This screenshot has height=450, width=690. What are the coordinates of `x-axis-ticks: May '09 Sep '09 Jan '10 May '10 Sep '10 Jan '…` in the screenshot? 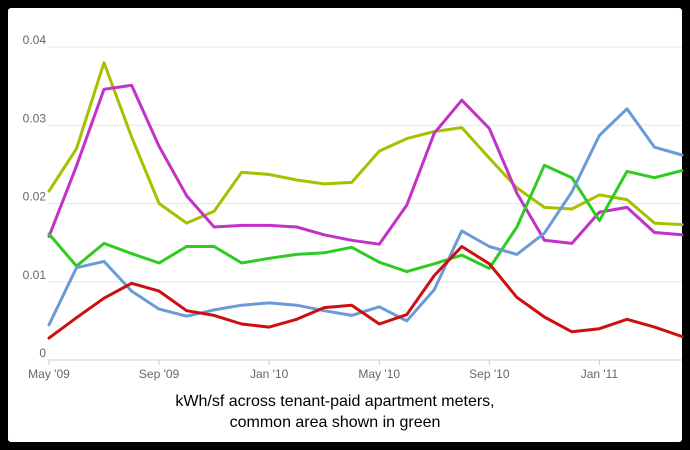 It's located at (323, 370).